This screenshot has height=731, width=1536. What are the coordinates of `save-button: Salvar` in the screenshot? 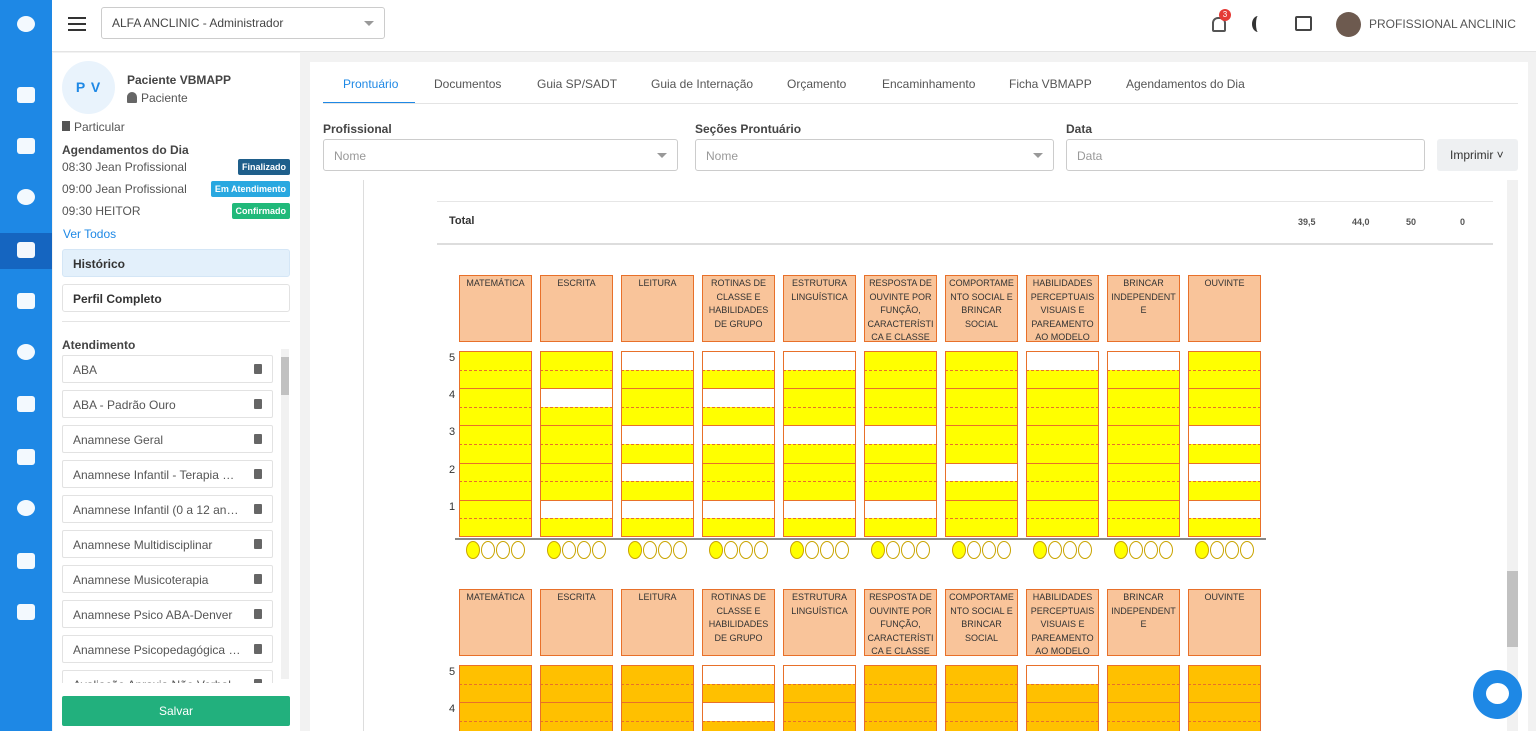 It's located at (176, 711).